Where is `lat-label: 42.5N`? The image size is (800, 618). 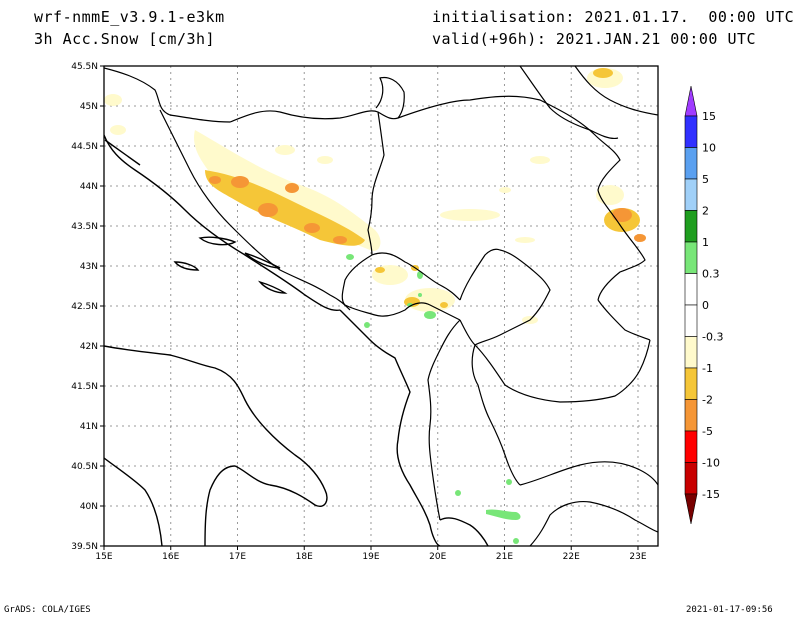 lat-label: 42.5N is located at coordinates (84, 307).